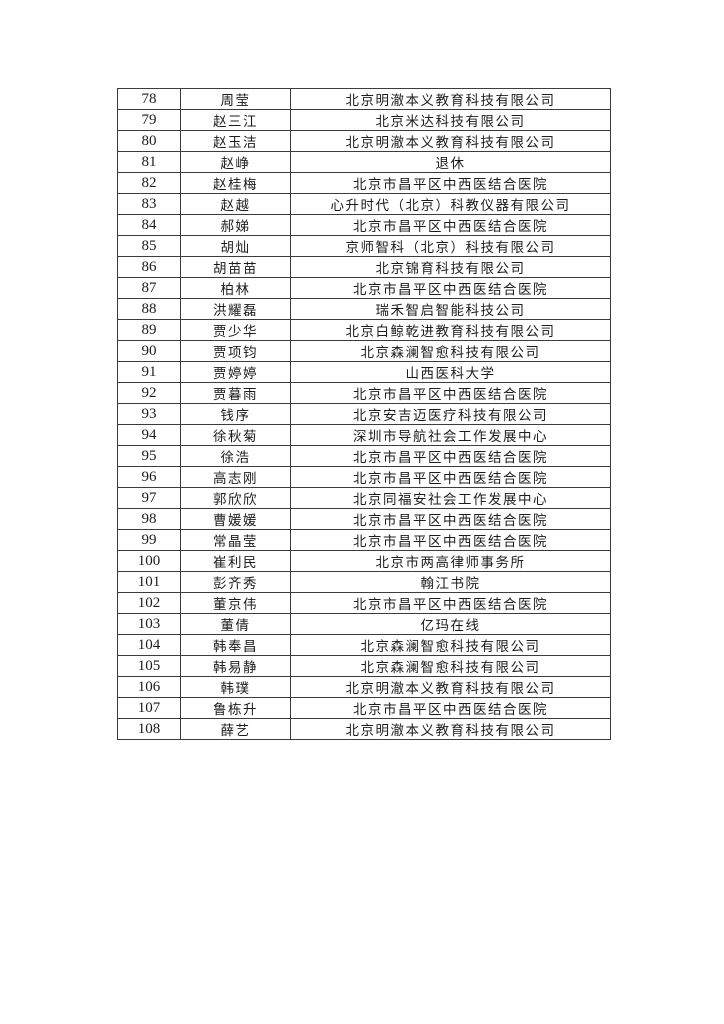 Image resolution: width=724 pixels, height=1024 pixels. What do you see at coordinates (235, 120) in the screenshot?
I see `cell-name: 赵三江` at bounding box center [235, 120].